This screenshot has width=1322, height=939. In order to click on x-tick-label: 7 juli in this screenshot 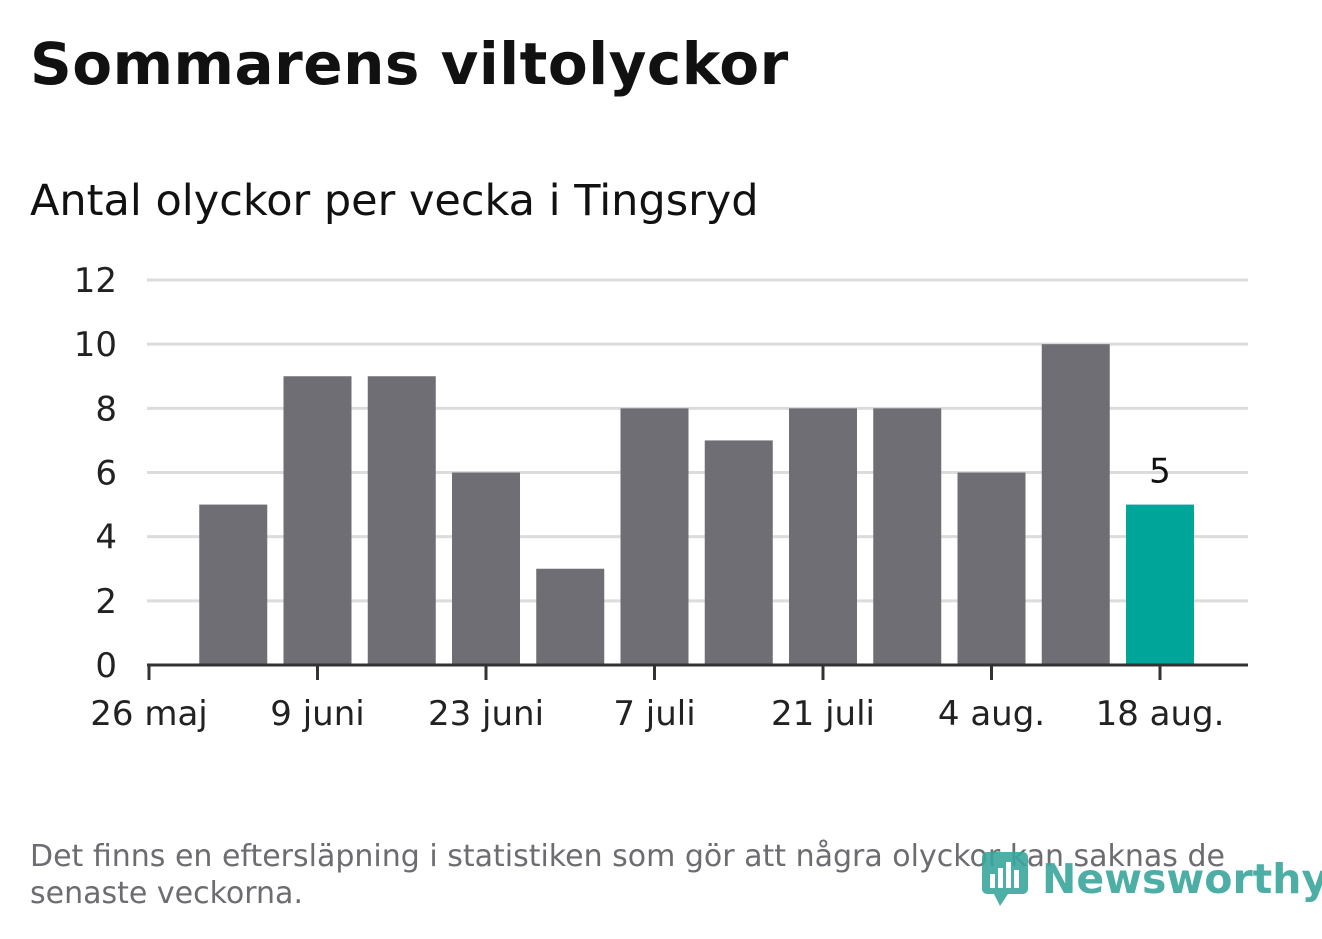, I will do `click(654, 714)`.